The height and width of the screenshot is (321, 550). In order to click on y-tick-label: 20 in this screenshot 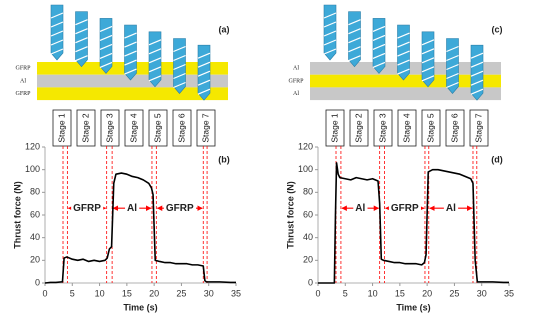, I will do `click(308, 260)`.